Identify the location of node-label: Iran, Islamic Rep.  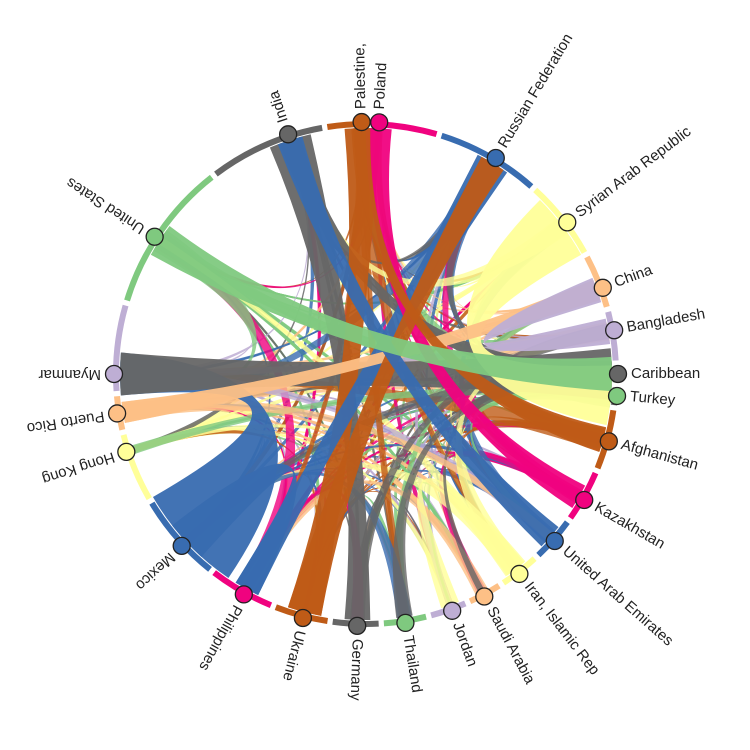
(562, 629).